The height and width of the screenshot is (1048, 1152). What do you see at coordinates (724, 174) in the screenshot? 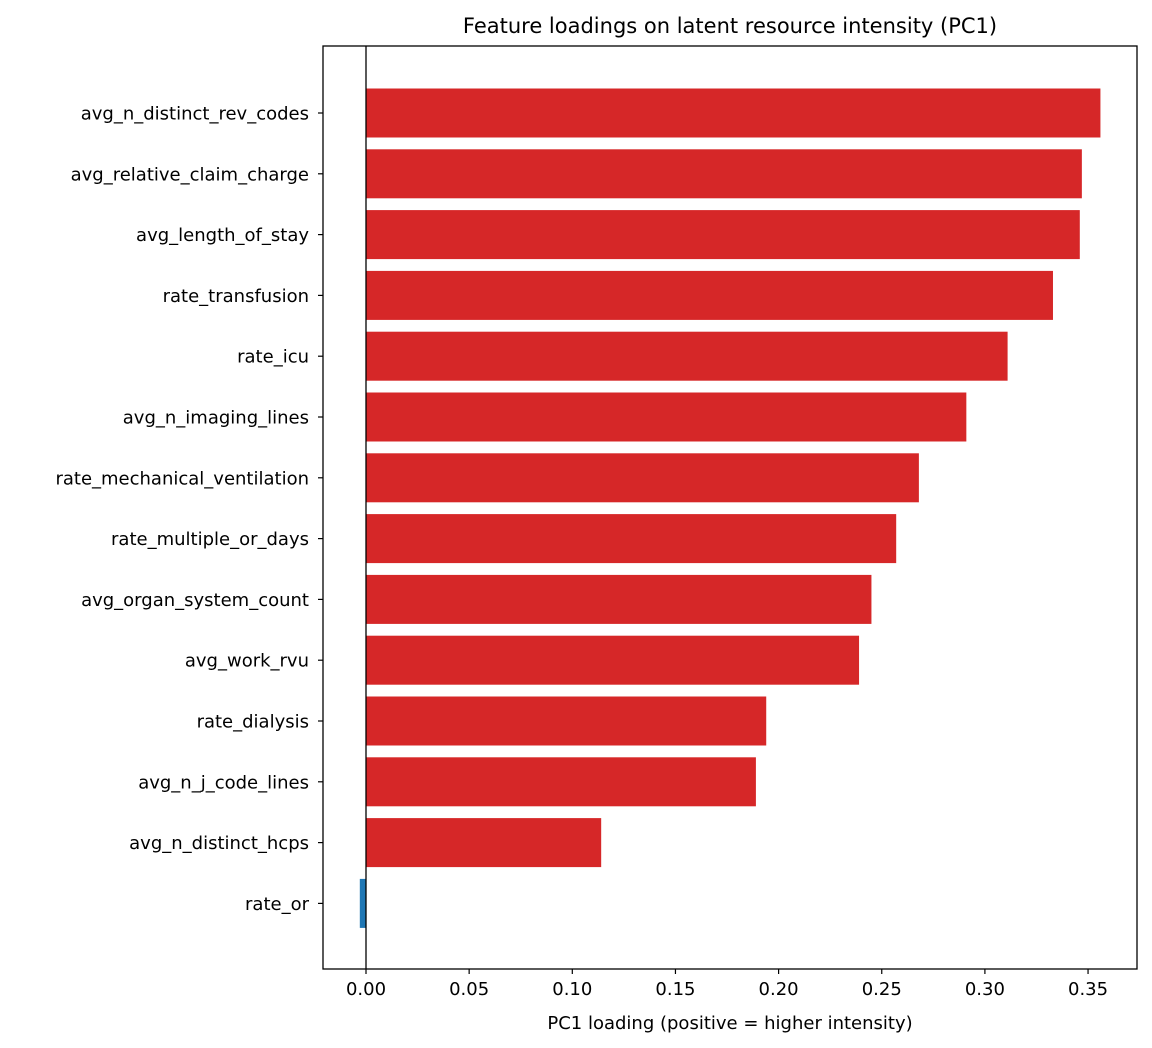
I see `bar-avg-relative-claim-charge` at bounding box center [724, 174].